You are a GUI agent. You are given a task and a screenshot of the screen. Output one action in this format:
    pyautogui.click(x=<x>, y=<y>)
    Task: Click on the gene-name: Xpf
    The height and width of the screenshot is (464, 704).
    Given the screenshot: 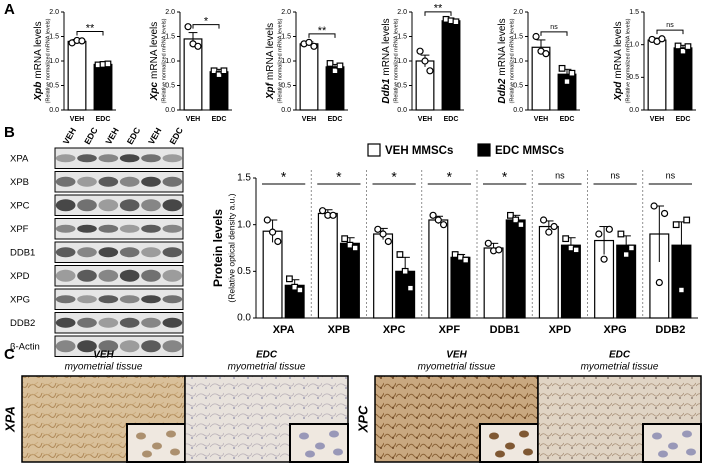 What is the action you would take?
    pyautogui.click(x=270, y=90)
    